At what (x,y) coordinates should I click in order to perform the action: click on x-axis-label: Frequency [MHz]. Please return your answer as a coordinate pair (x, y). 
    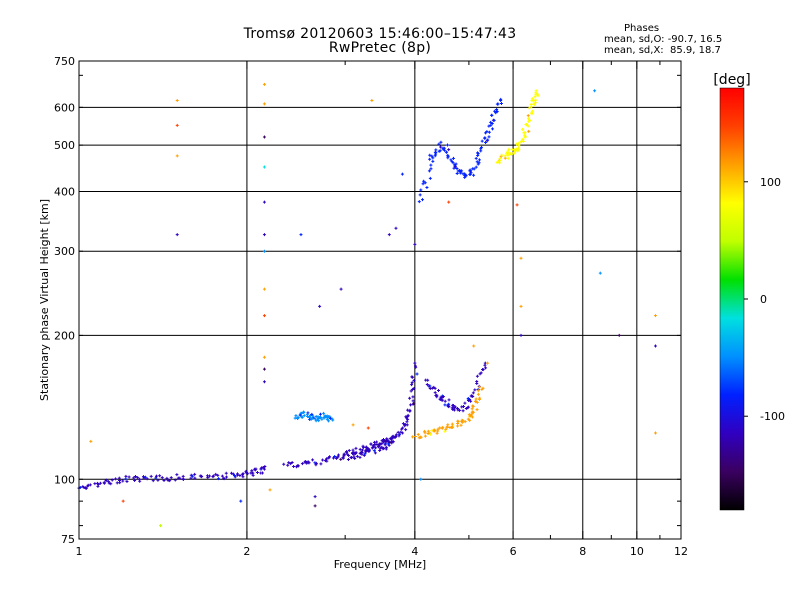
    Looking at the image, I should click on (380, 564).